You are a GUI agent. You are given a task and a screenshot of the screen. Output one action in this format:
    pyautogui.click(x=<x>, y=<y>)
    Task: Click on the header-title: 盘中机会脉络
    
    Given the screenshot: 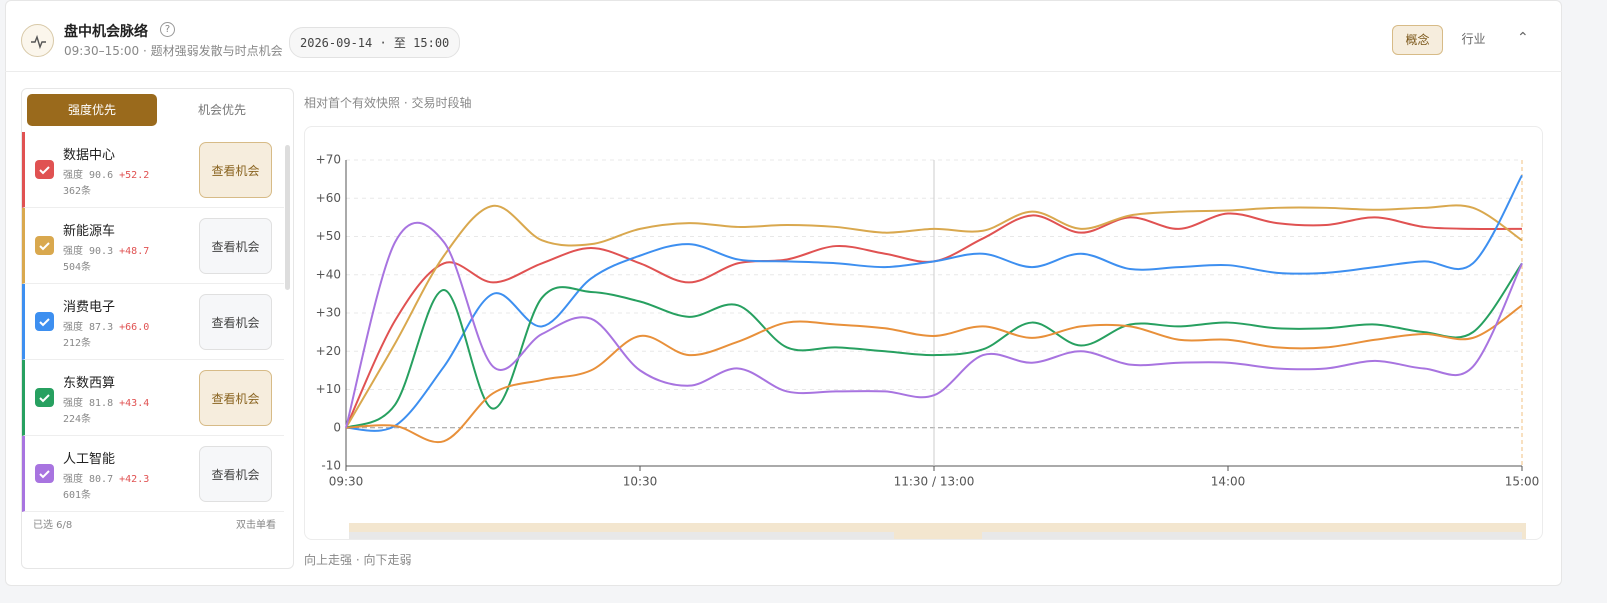 What is the action you would take?
    pyautogui.click(x=106, y=32)
    